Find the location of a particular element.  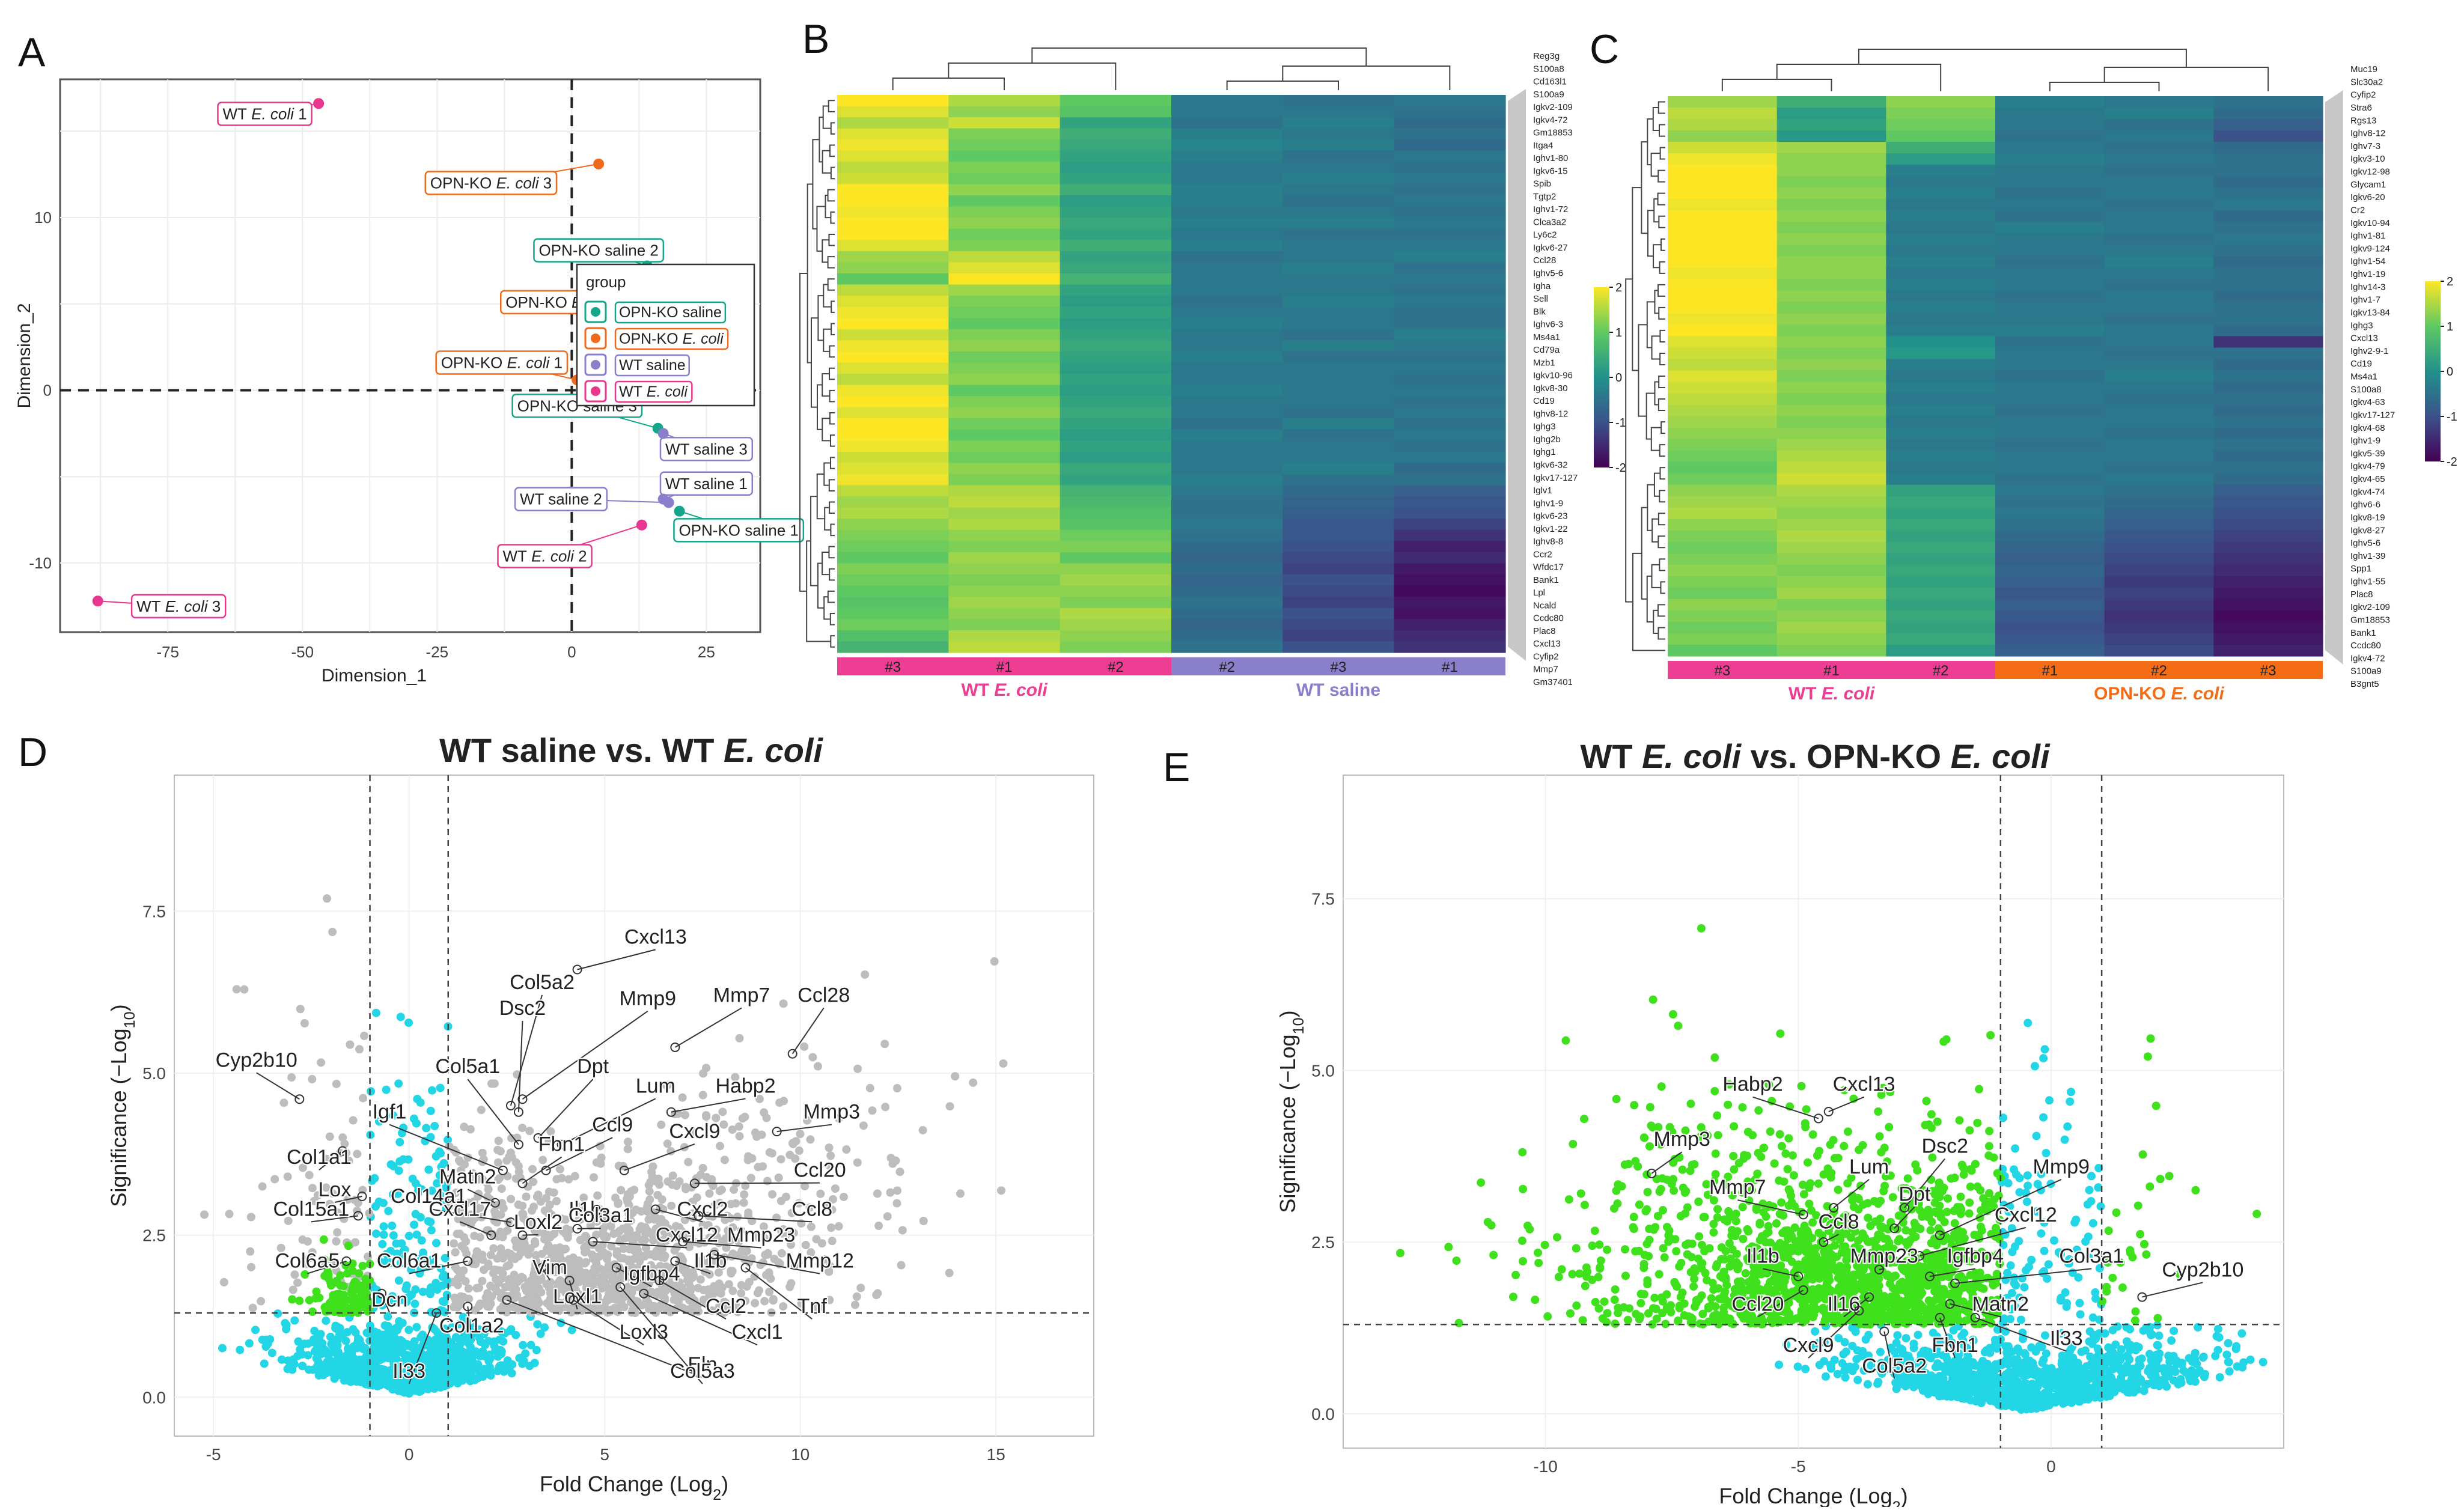

legend-label: WT saline is located at coordinates (652, 365).